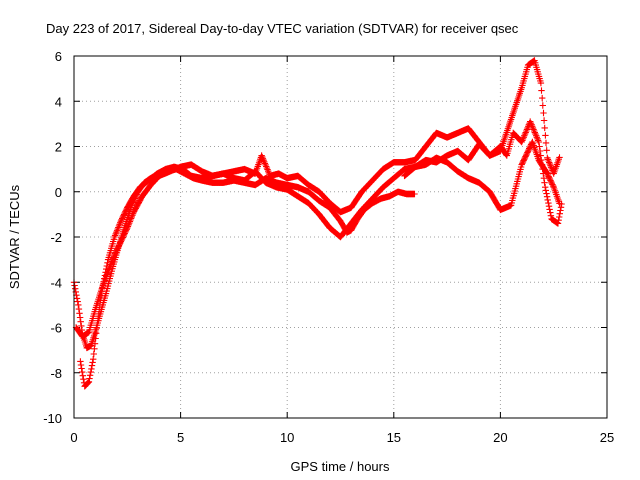 The width and height of the screenshot is (640, 480). What do you see at coordinates (287, 437) in the screenshot?
I see `x-tick-label: 10` at bounding box center [287, 437].